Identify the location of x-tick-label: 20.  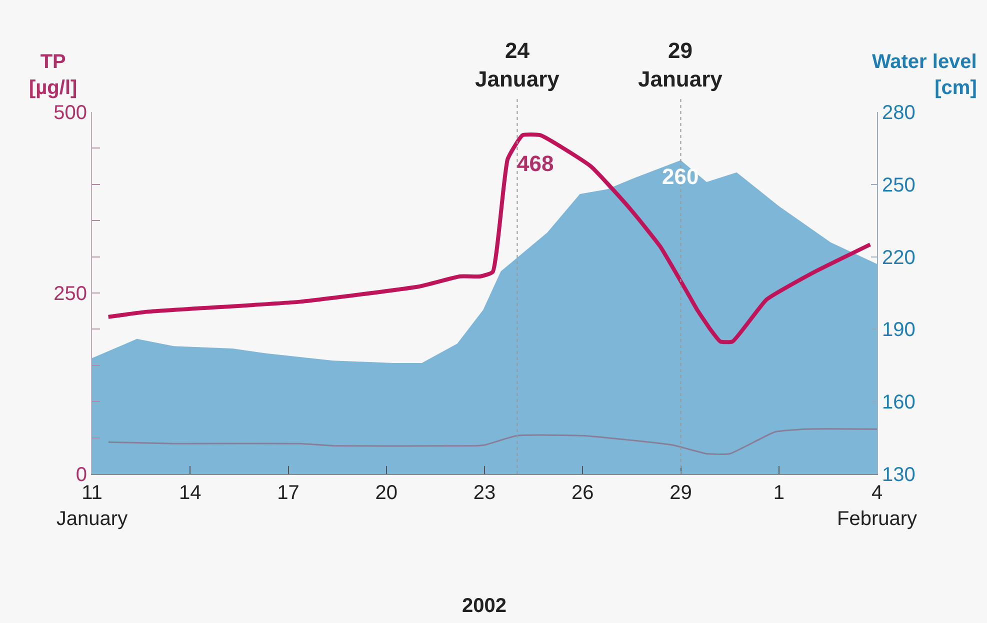
(386, 493).